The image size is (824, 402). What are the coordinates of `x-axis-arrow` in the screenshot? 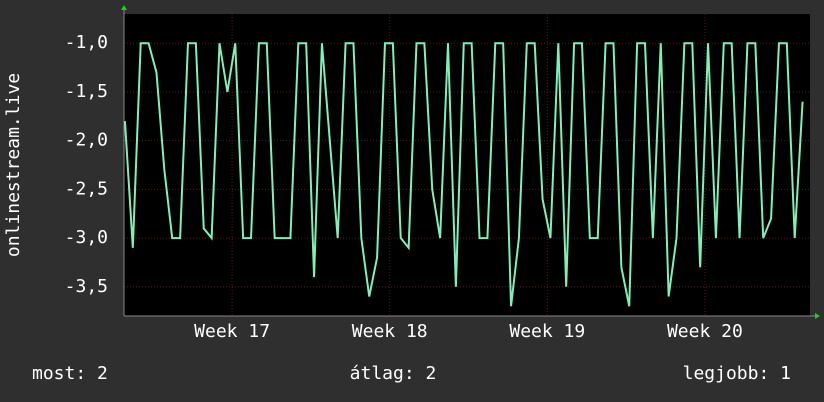 It's located at (817, 316).